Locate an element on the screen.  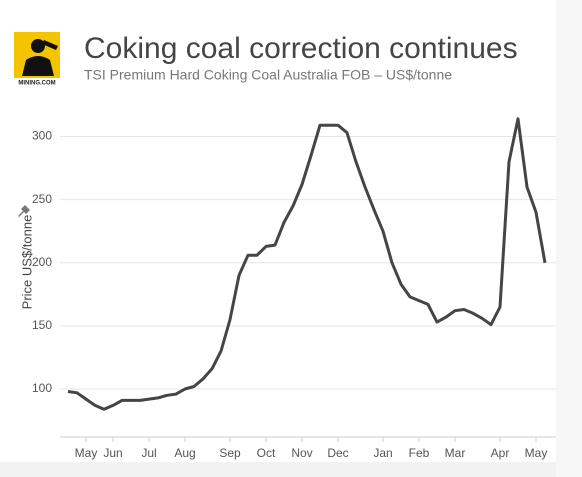
x-tick-label: Apr is located at coordinates (500, 453).